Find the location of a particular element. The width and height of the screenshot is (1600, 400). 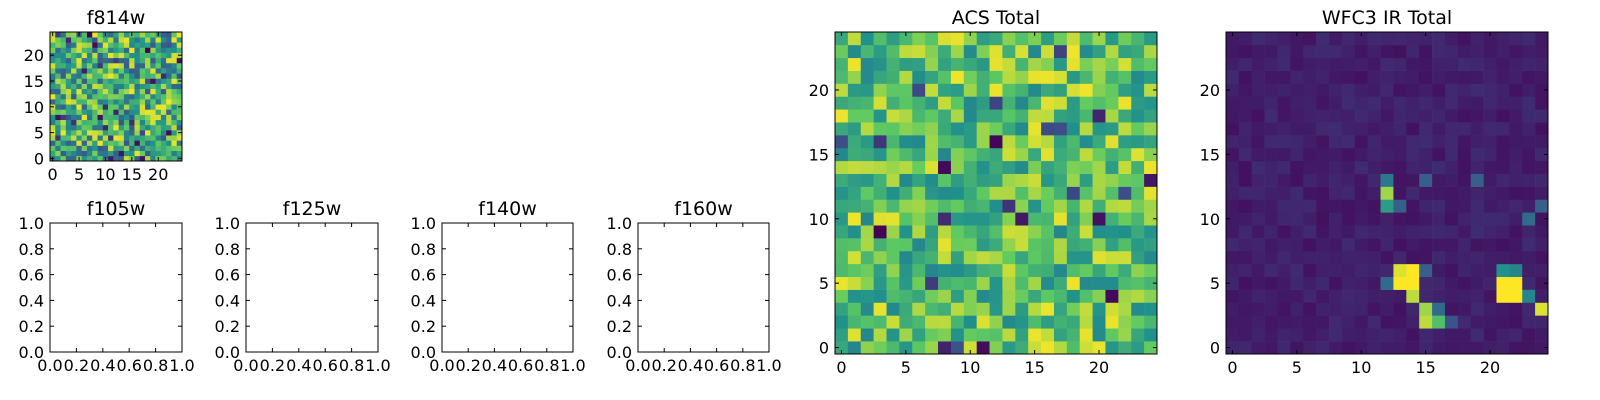

y-tick-label: 0.6 is located at coordinates (227, 275).